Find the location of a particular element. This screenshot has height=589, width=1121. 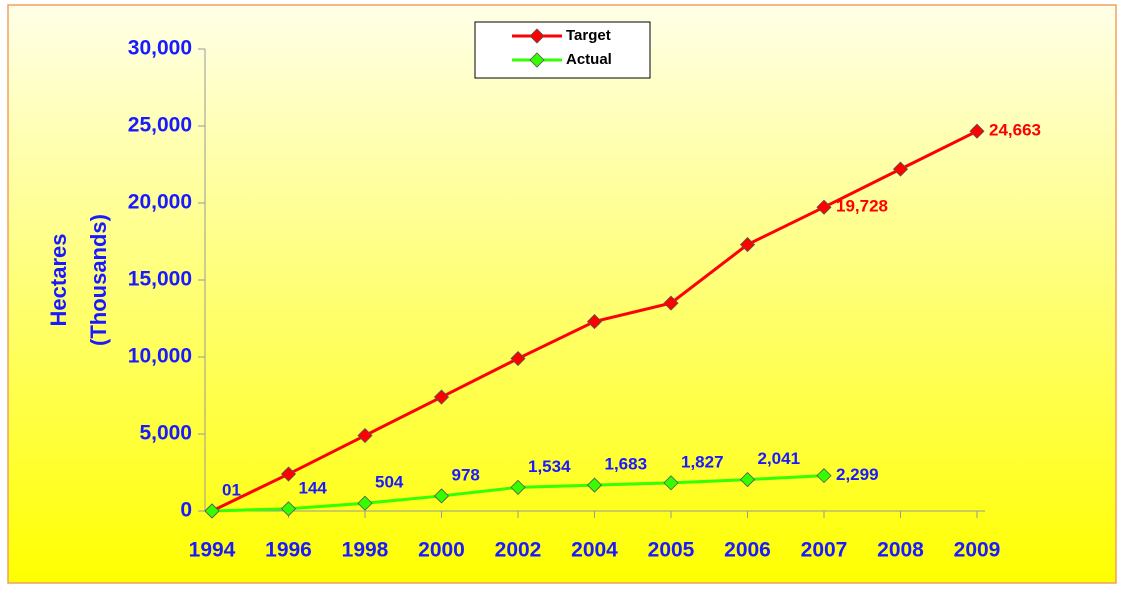

x-tick-label: 2008 is located at coordinates (900, 550).